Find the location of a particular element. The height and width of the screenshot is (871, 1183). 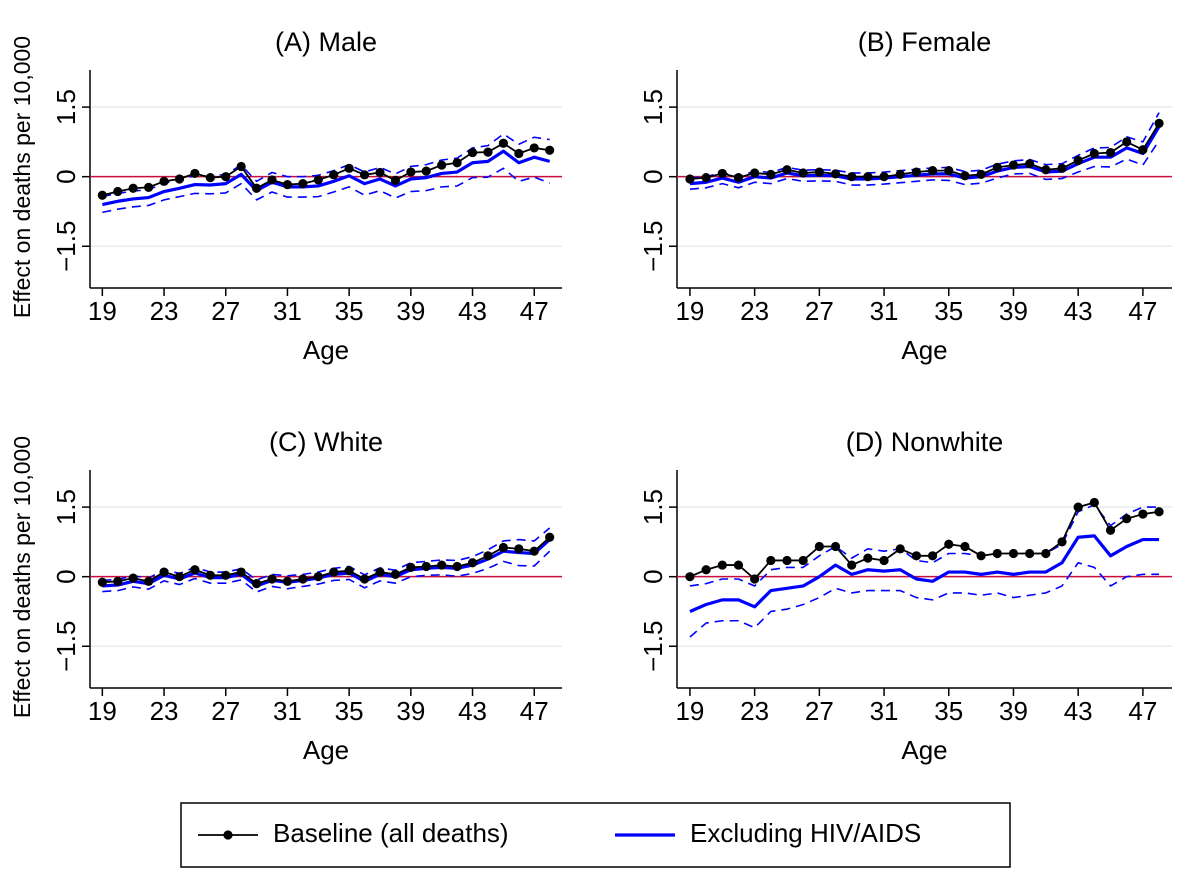

panel-title: (C) White is located at coordinates (326, 442).